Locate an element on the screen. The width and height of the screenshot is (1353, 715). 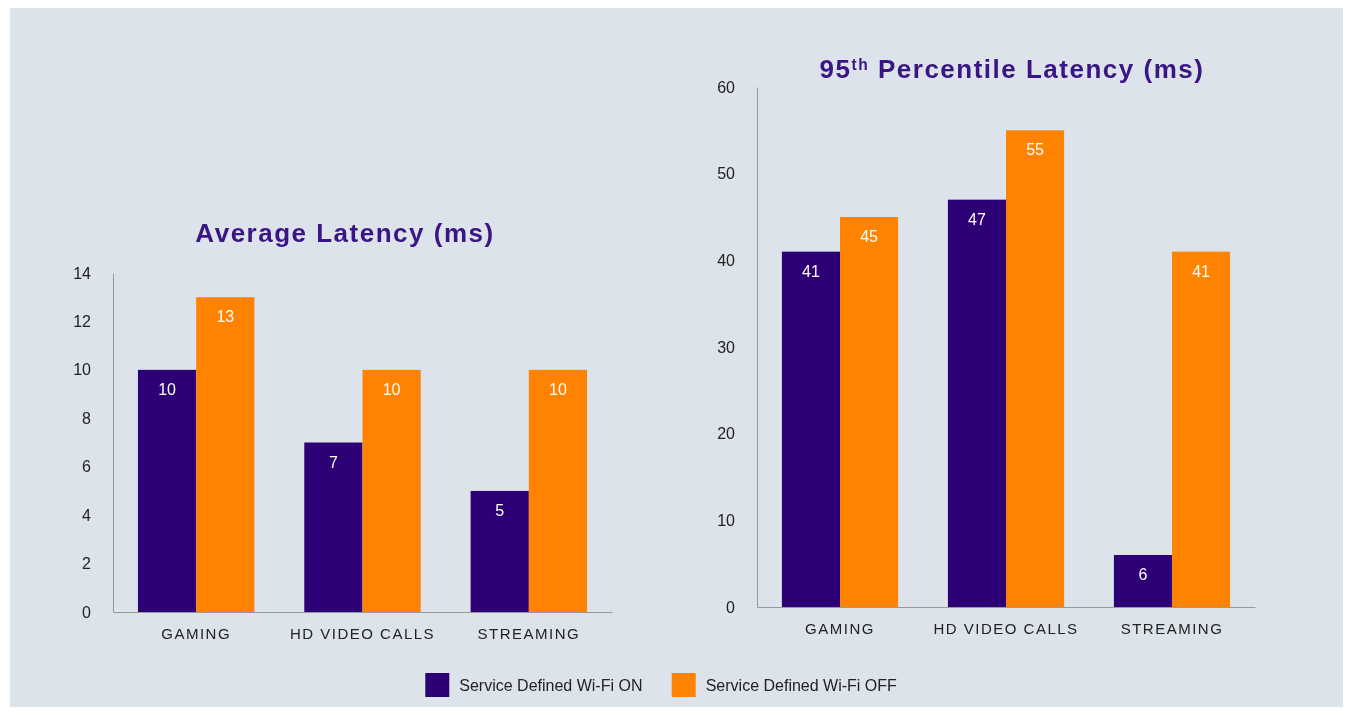
legend-label: Service Defined Wi-Fi ON is located at coordinates (551, 685).